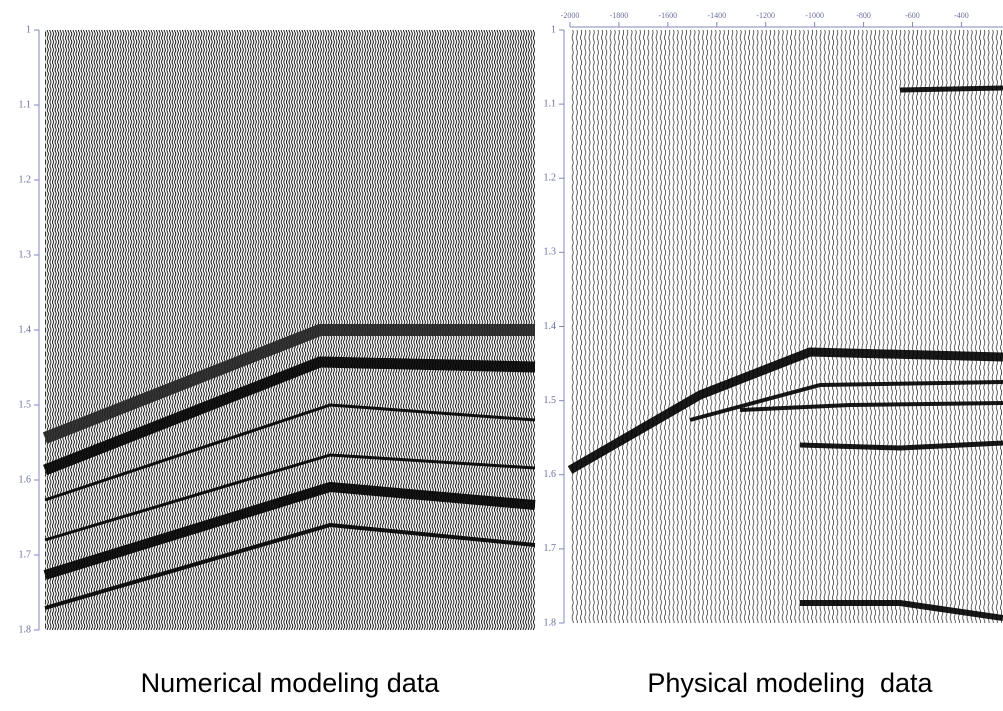 The width and height of the screenshot is (1003, 711). I want to click on x-tick-label: -1400, so click(716, 15).